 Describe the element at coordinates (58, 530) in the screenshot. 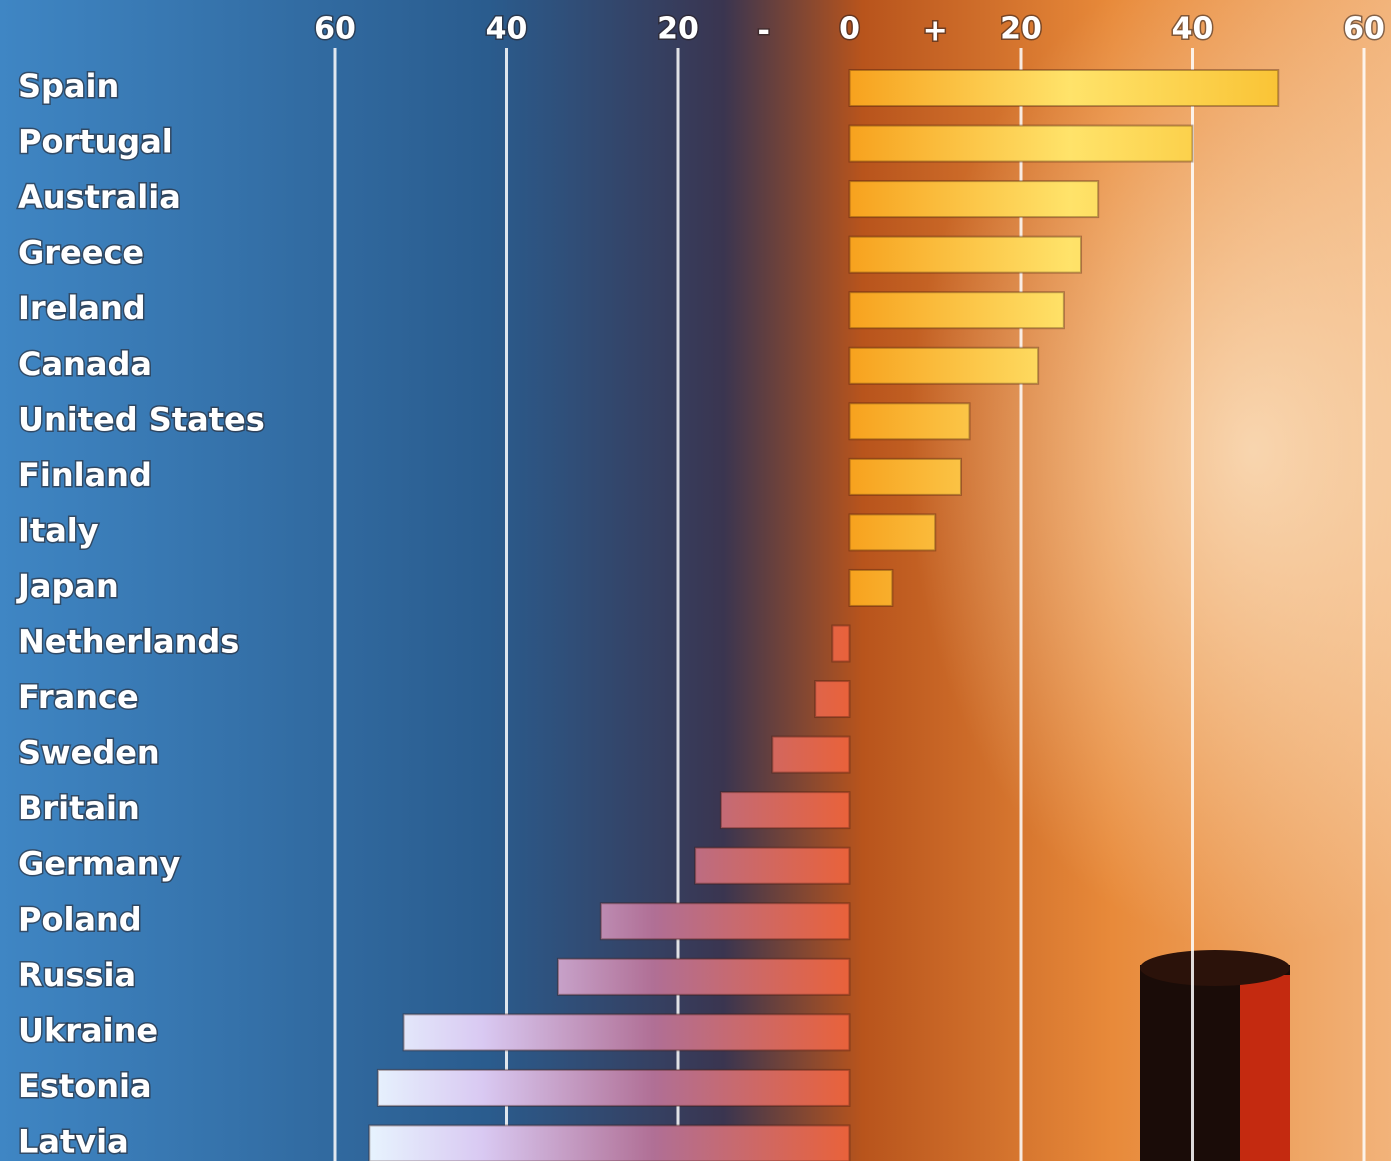

I see `category-label: Italy` at that location.